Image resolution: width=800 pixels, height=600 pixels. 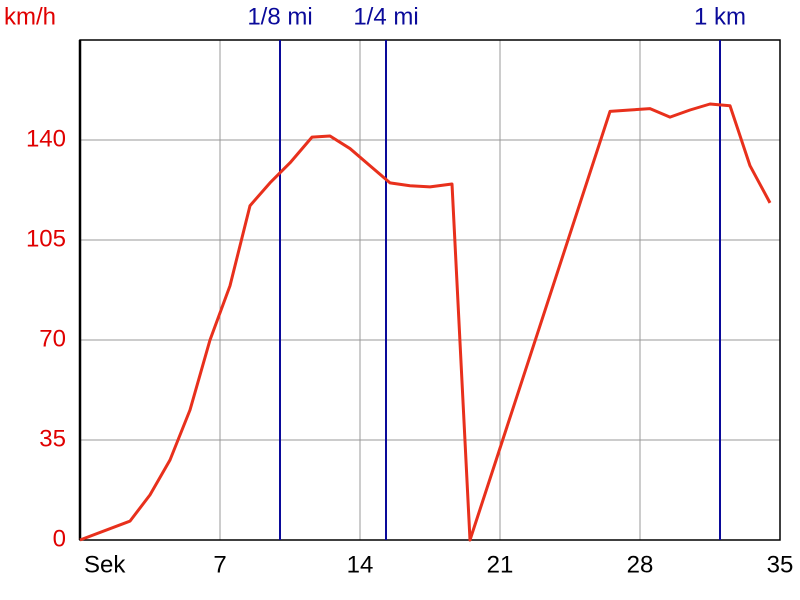 What do you see at coordinates (30, 16) in the screenshot?
I see `y-unit: km/h` at bounding box center [30, 16].